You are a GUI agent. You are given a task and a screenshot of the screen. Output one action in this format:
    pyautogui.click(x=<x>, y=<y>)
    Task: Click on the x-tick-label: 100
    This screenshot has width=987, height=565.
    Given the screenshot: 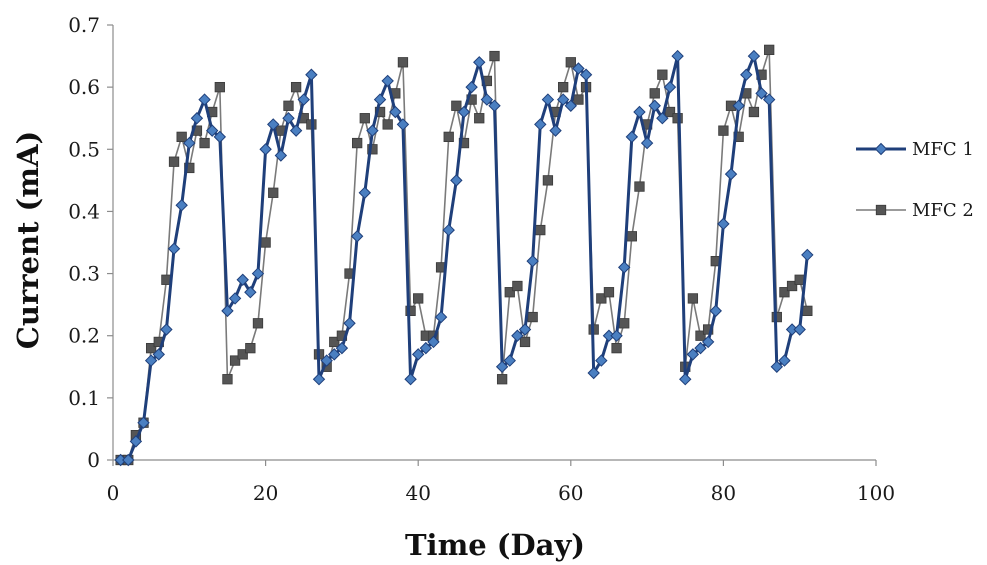 What is the action you would take?
    pyautogui.click(x=876, y=493)
    